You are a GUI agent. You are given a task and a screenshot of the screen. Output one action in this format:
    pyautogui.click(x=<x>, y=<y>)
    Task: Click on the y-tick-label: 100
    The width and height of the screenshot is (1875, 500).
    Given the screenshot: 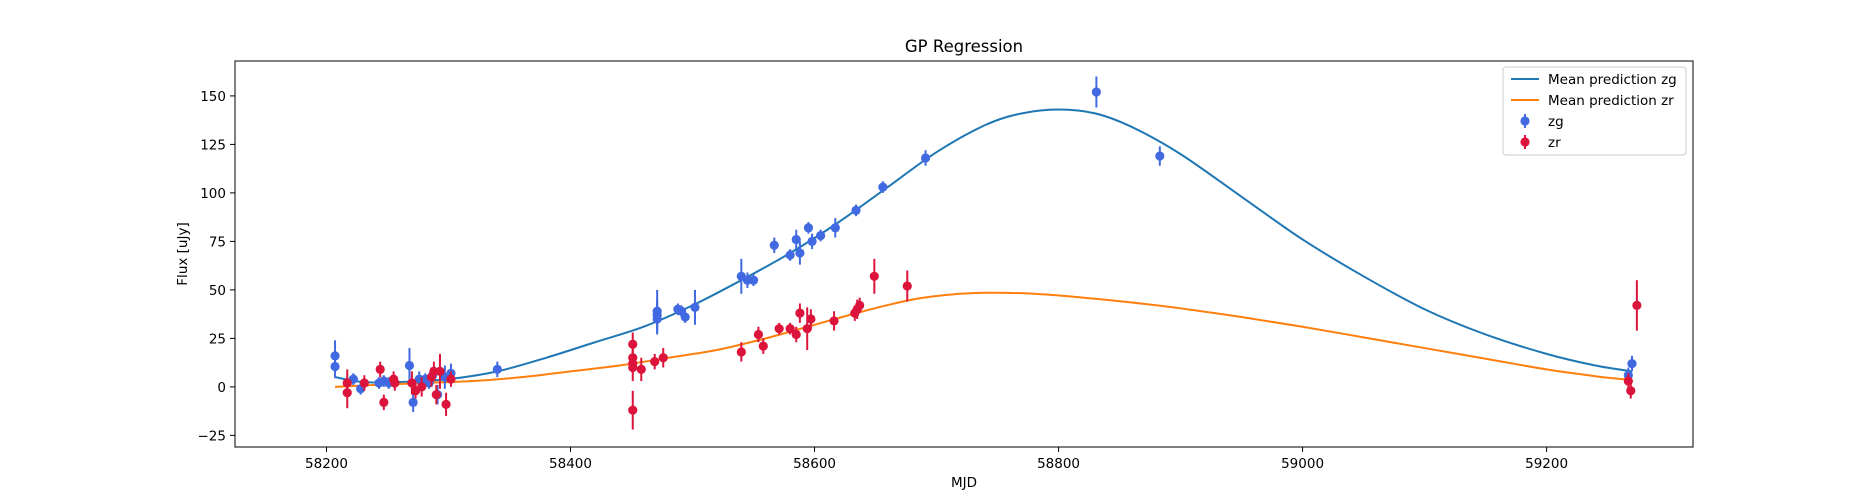 What is the action you would take?
    pyautogui.click(x=213, y=194)
    